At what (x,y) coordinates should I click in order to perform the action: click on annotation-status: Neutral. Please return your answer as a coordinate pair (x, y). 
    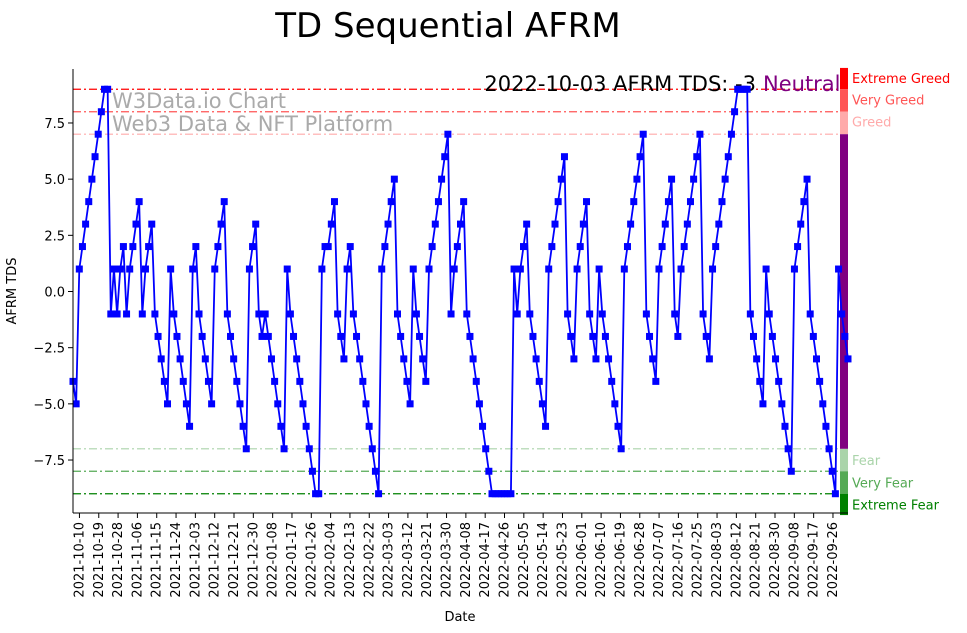
    Looking at the image, I should click on (802, 84).